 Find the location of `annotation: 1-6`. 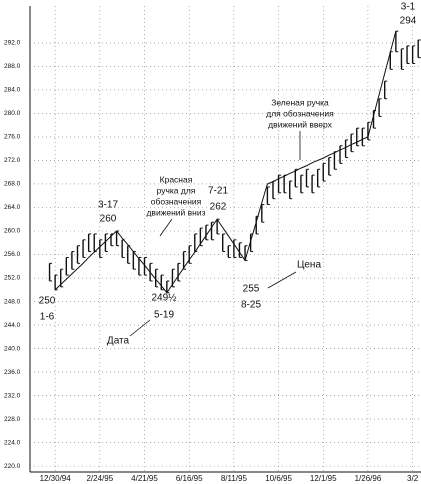

annotation: 1-6 is located at coordinates (47, 317).